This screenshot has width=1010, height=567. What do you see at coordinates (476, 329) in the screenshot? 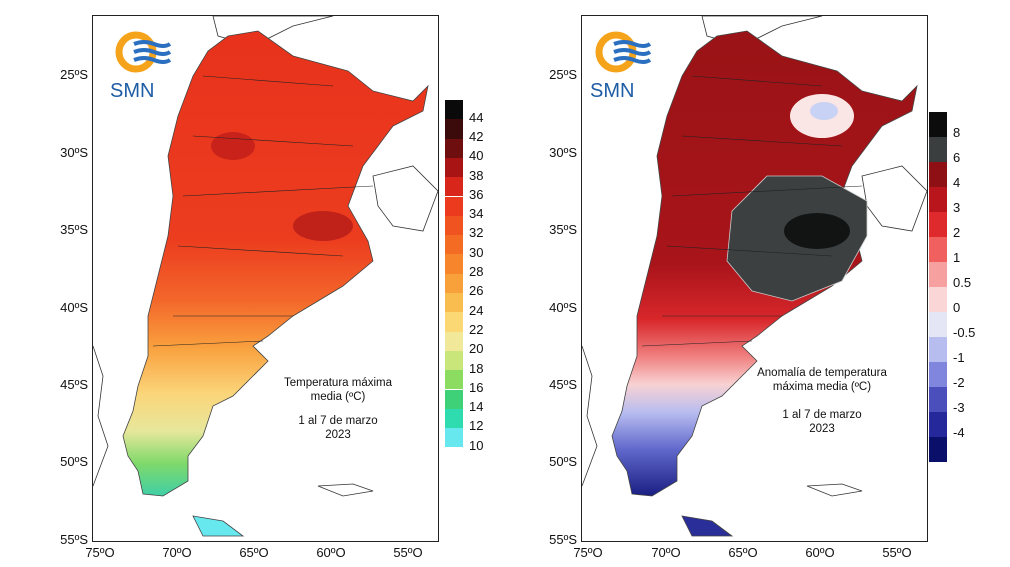
I see `colorbar-label: 22` at bounding box center [476, 329].